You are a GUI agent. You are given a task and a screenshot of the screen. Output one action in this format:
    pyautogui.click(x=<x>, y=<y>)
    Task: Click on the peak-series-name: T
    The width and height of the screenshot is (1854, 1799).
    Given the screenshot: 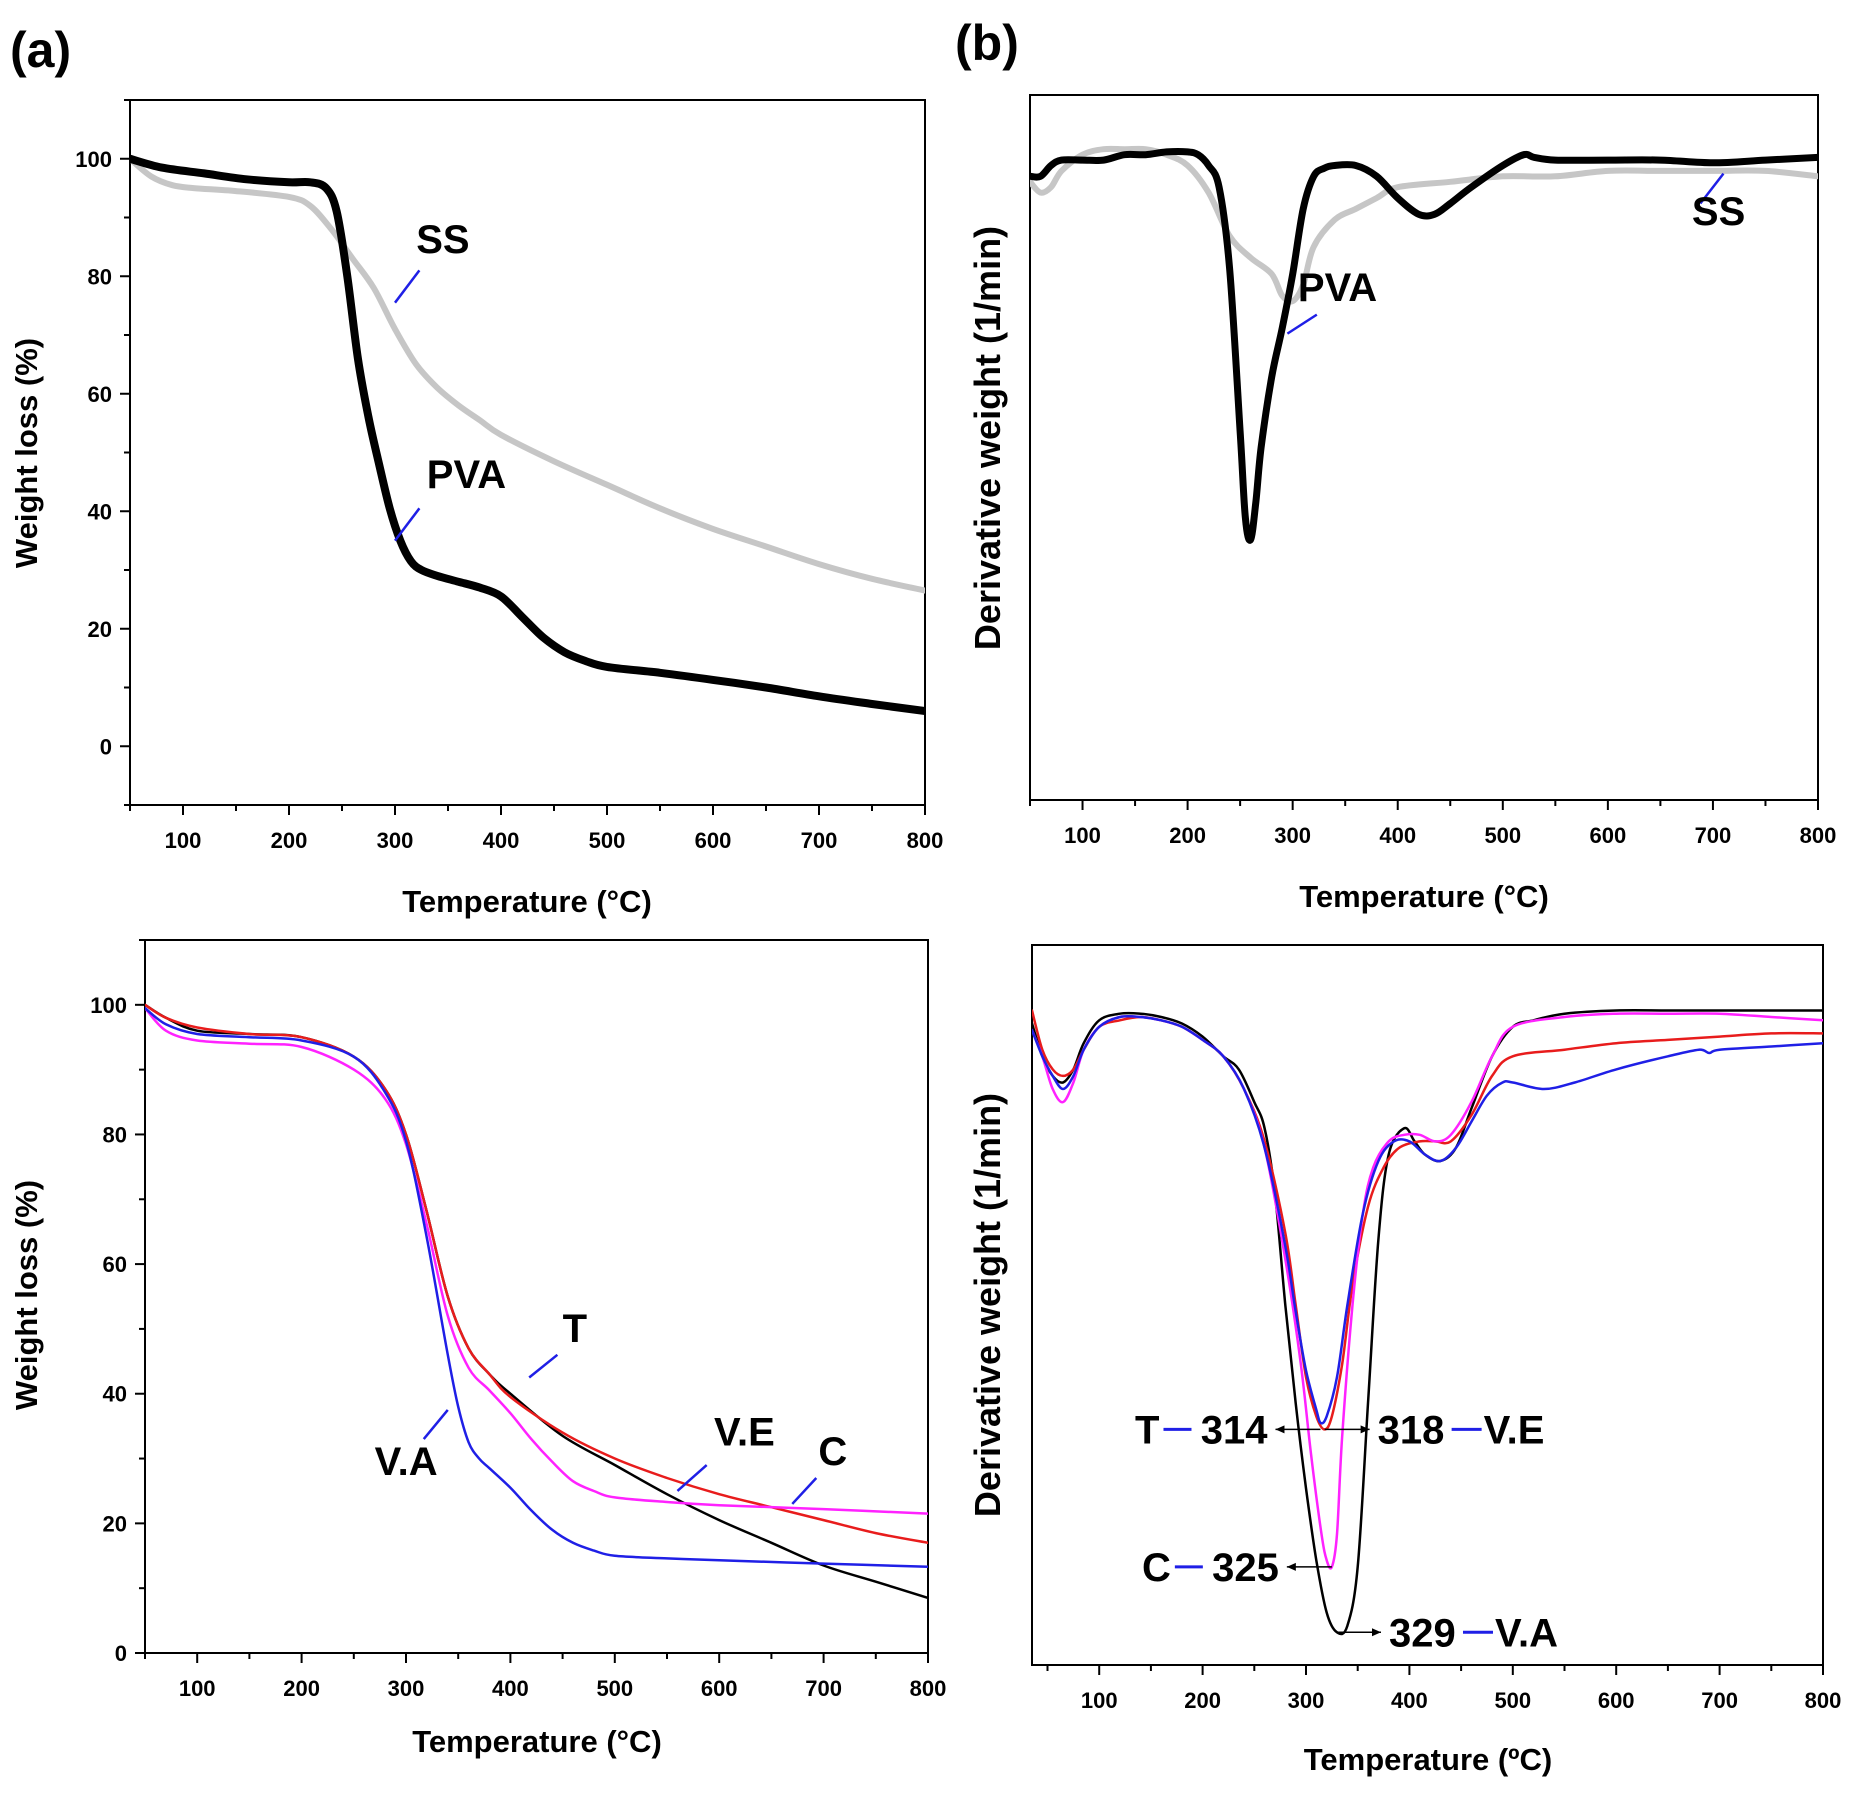 What is the action you would take?
    pyautogui.click(x=1147, y=1430)
    